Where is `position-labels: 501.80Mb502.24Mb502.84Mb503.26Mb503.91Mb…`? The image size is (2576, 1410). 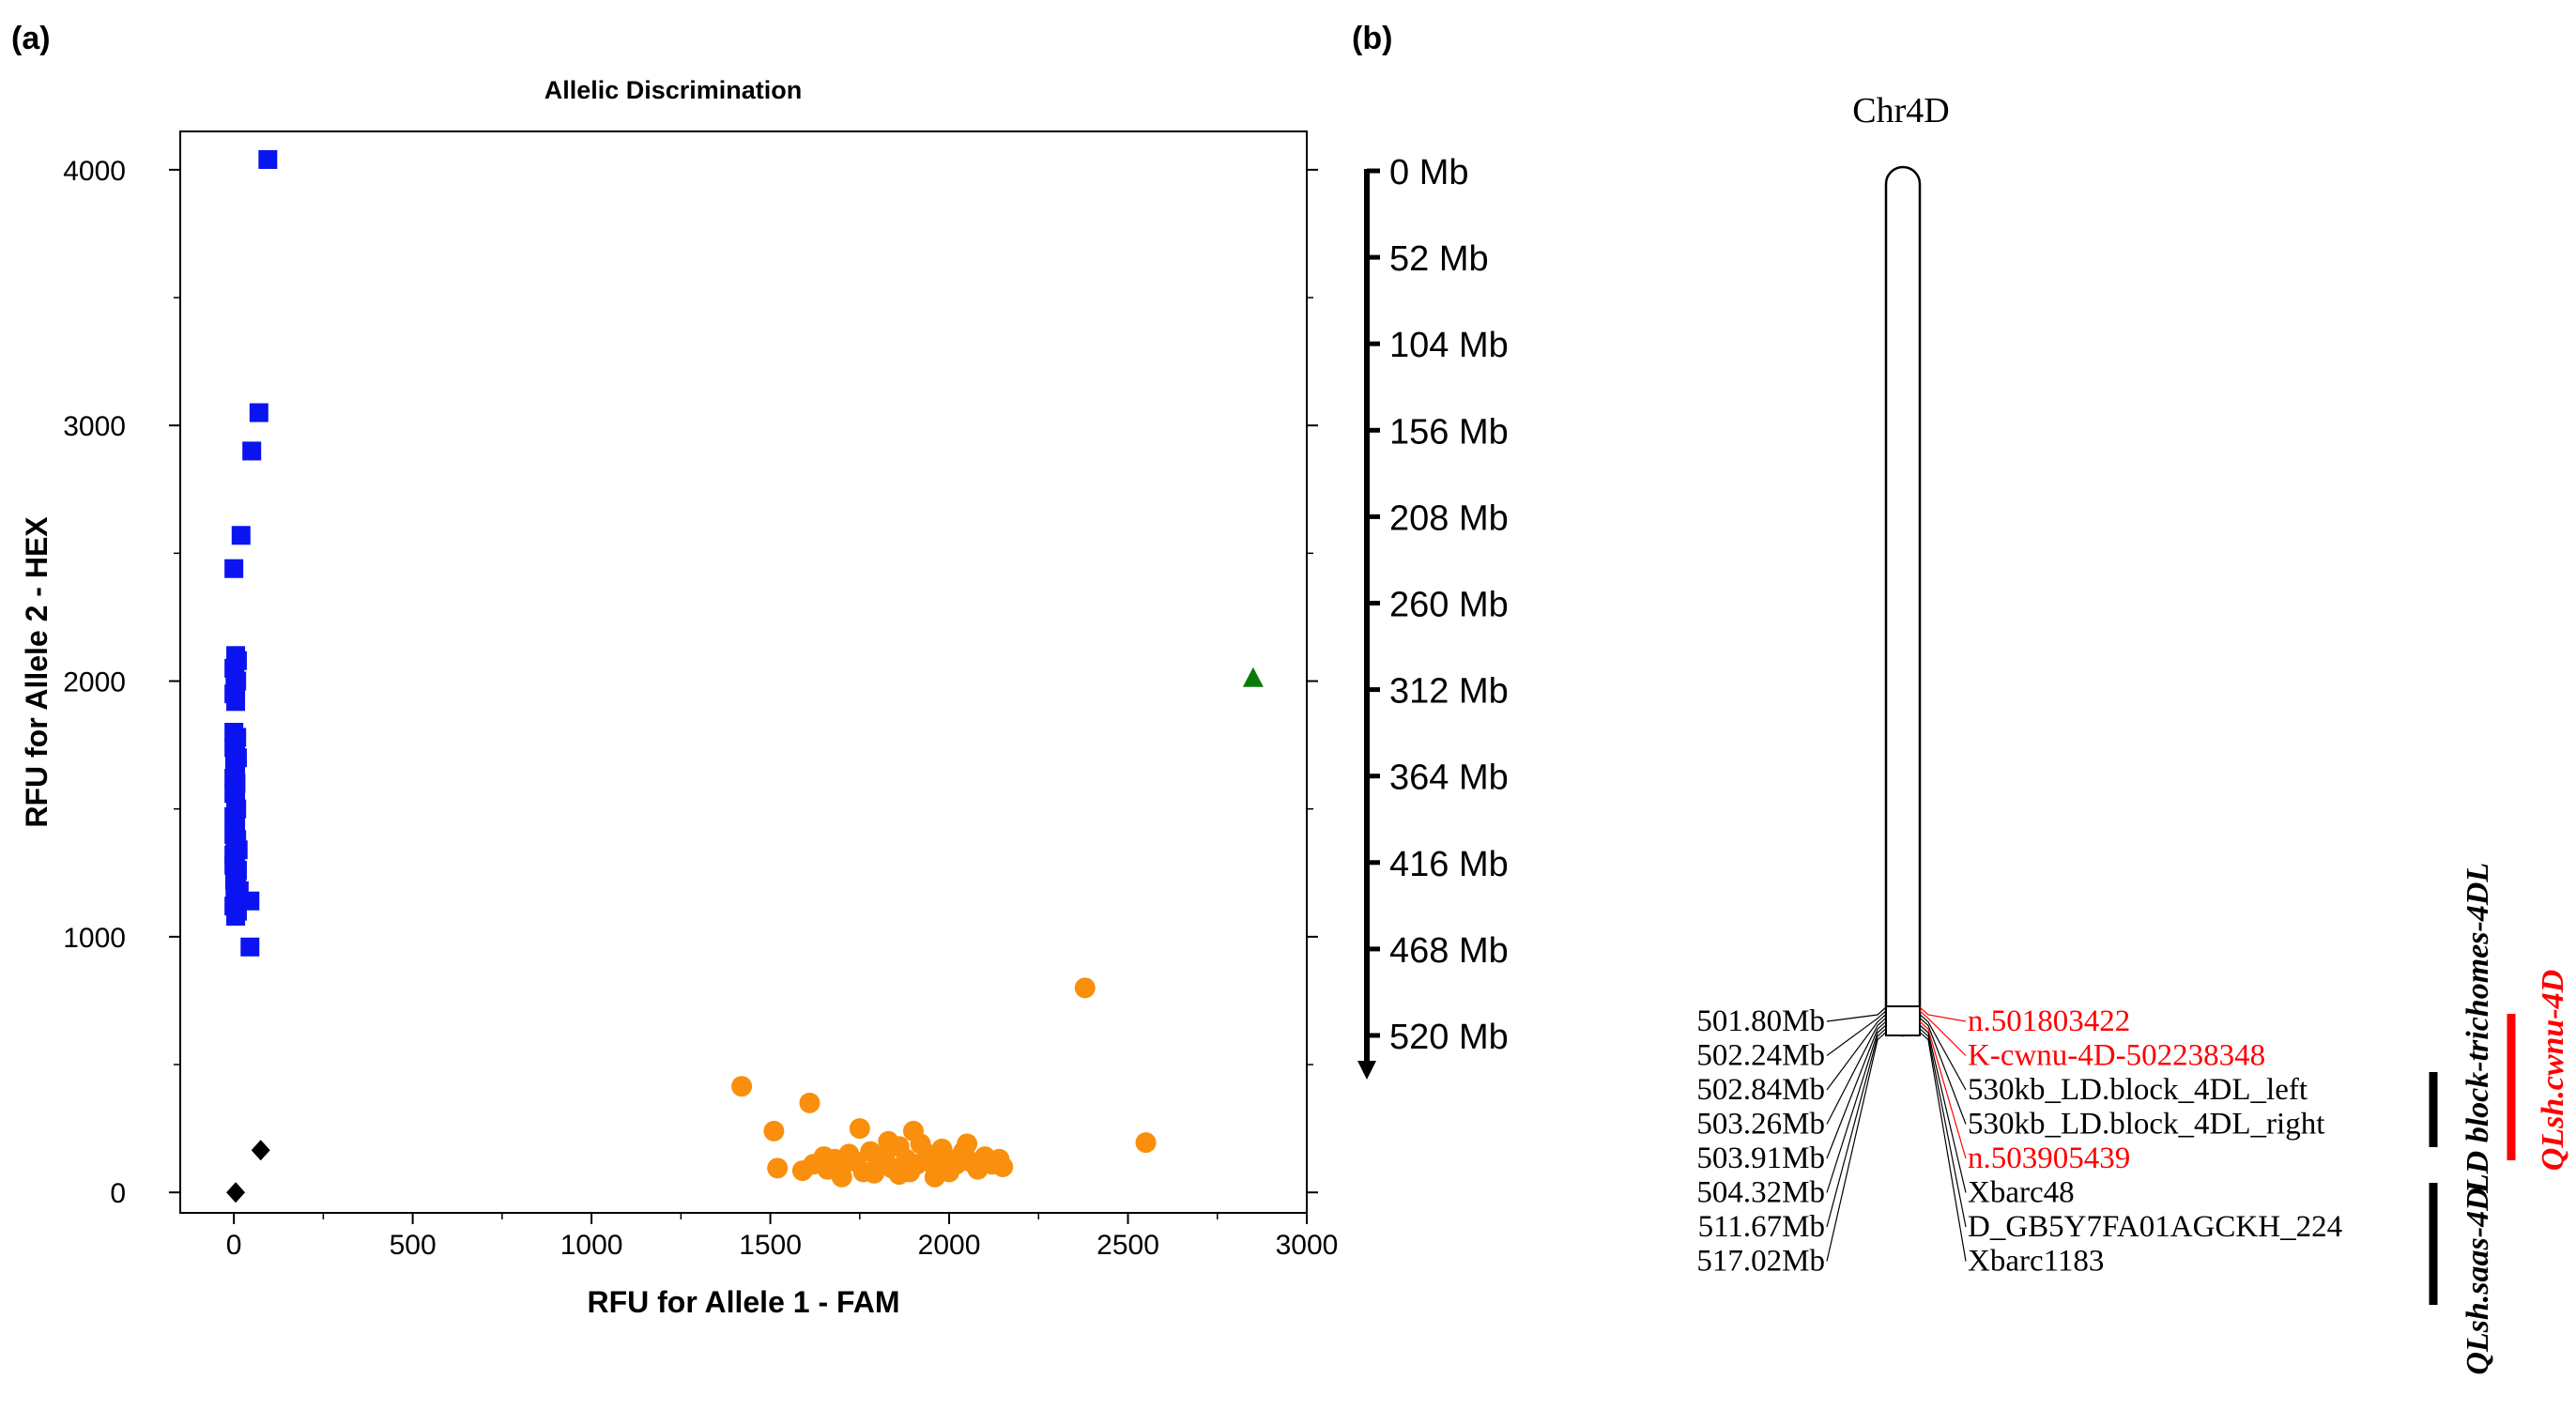 position-labels: 501.80Mb502.24Mb502.84Mb503.26Mb503.91Mb… is located at coordinates (1761, 1142).